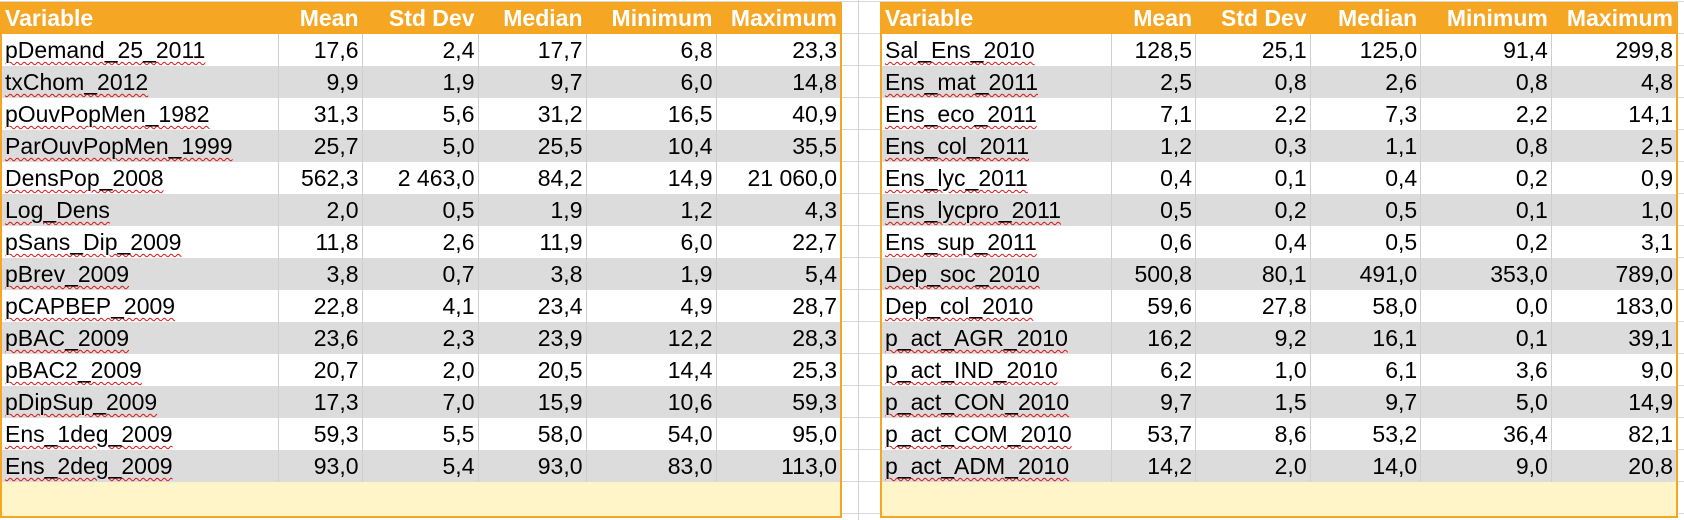  What do you see at coordinates (1366, 306) in the screenshot?
I see `cell-median: 58,0` at bounding box center [1366, 306].